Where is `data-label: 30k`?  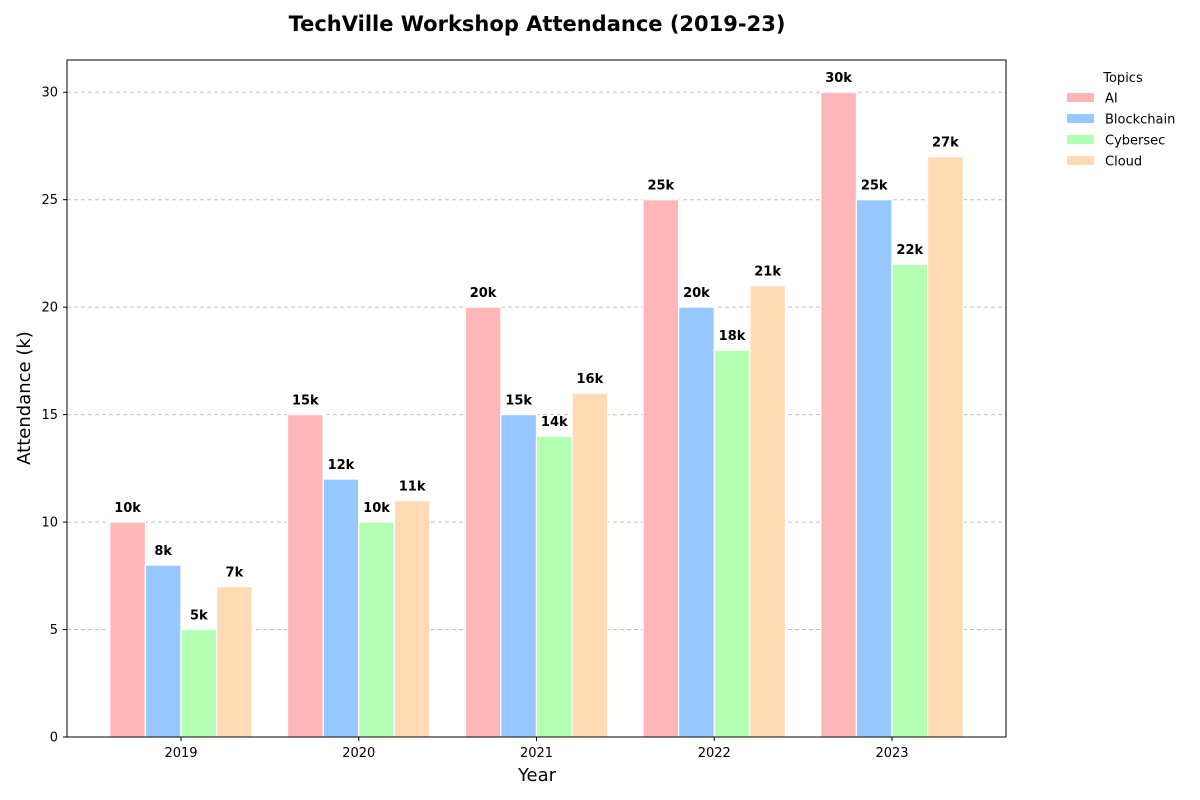
data-label: 30k is located at coordinates (838, 78).